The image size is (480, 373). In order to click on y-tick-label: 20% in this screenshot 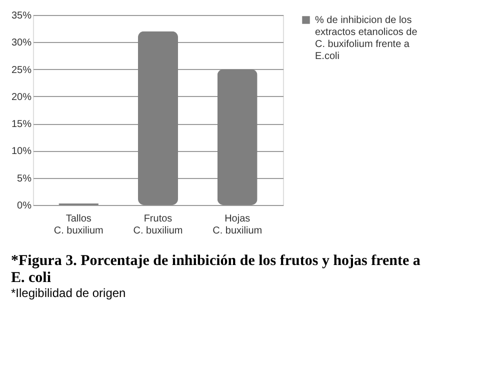, I will do `click(21, 97)`.